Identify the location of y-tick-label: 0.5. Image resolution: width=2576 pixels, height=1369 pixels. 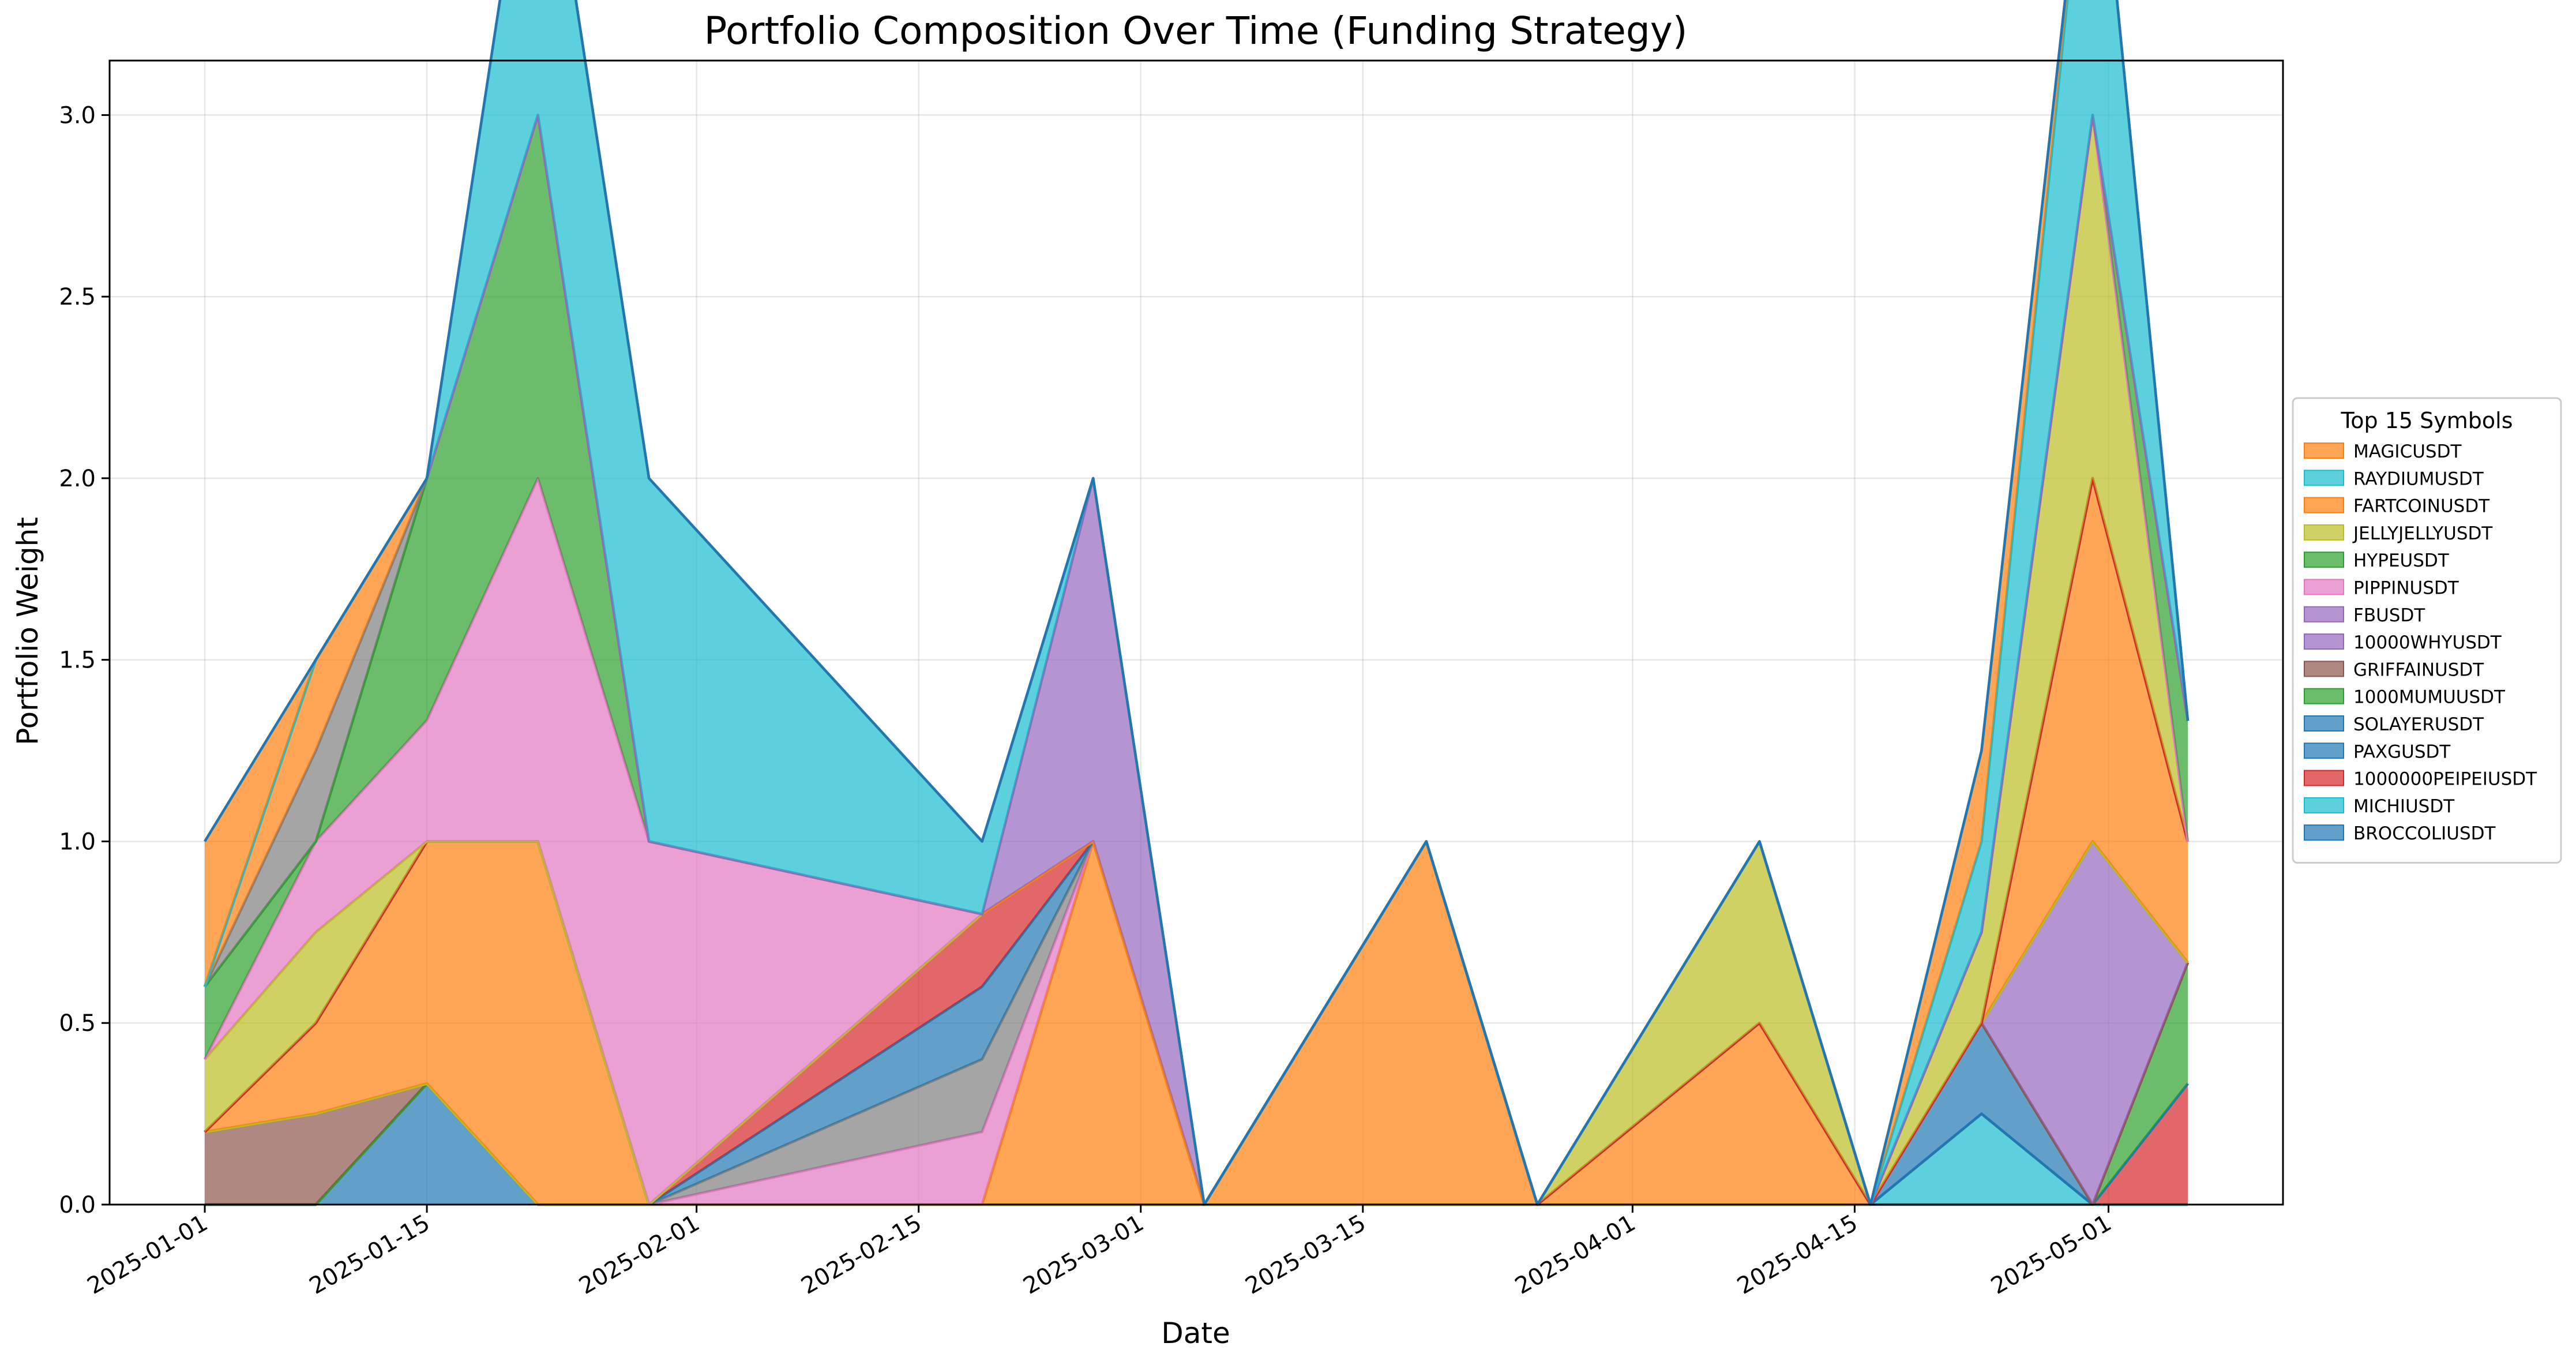
(77, 1023).